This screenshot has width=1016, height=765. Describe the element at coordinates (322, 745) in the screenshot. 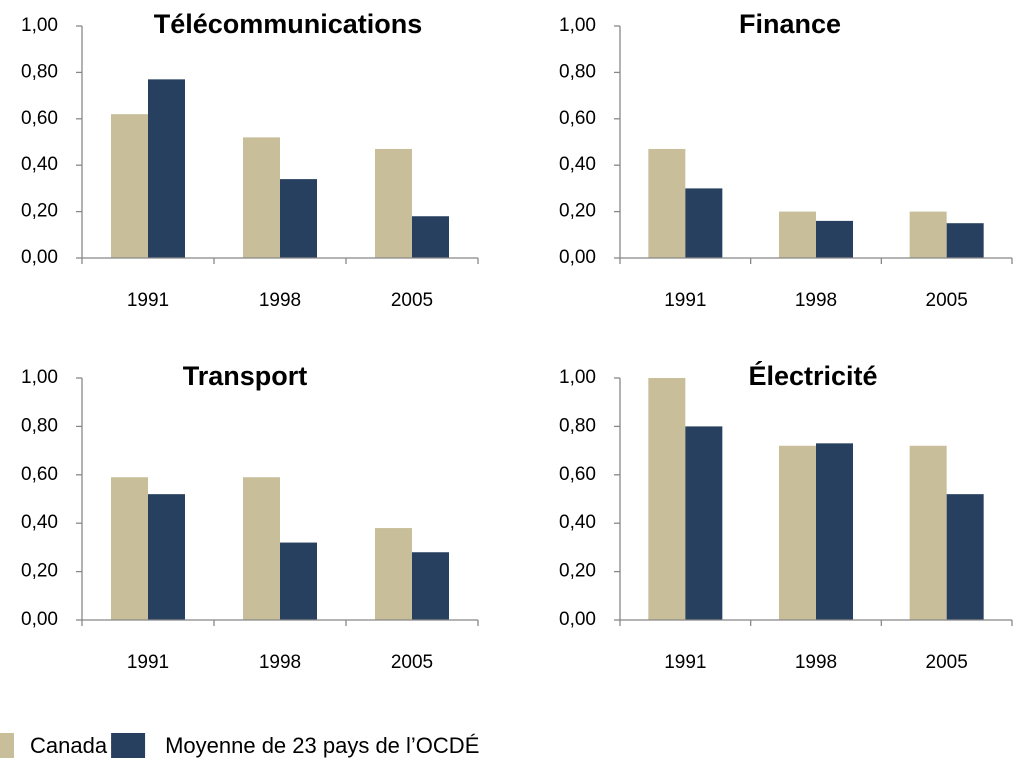

I see `legend-label: Moyenne de 23 pays de l’OCDÉ` at that location.